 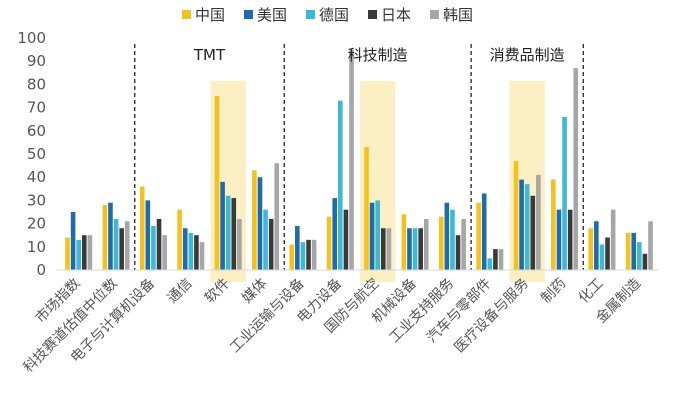 I want to click on legend-label: 中国, so click(x=210, y=15).